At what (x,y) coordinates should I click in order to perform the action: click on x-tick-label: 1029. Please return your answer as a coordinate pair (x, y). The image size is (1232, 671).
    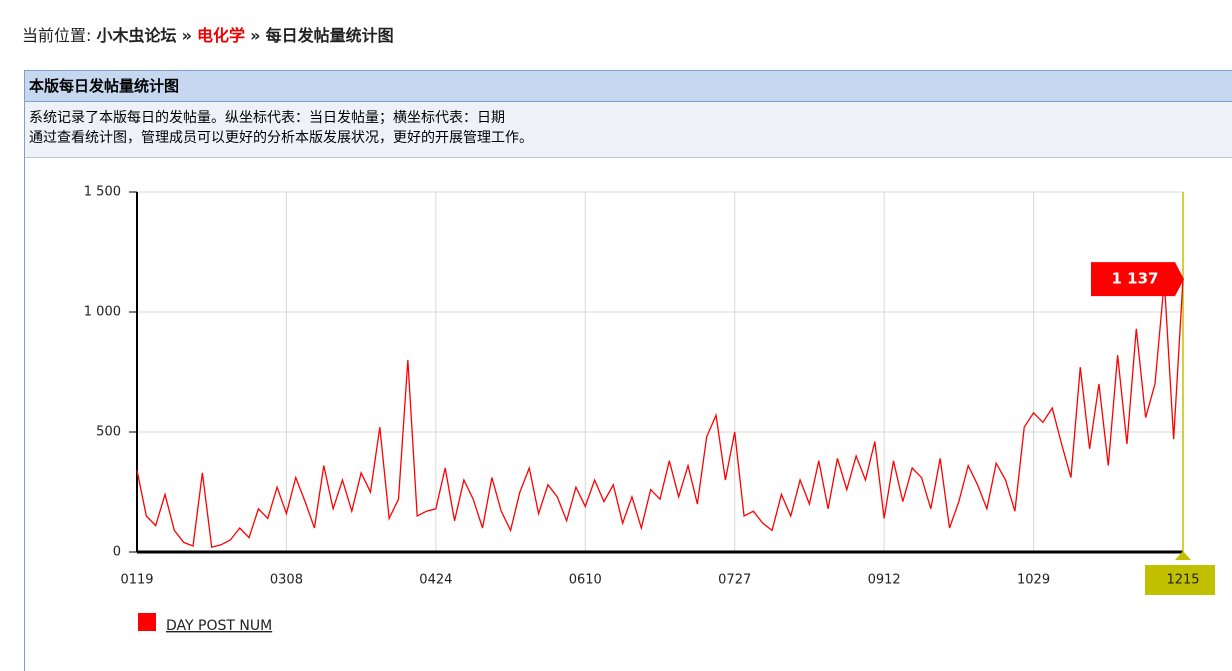
    Looking at the image, I should click on (1033, 580).